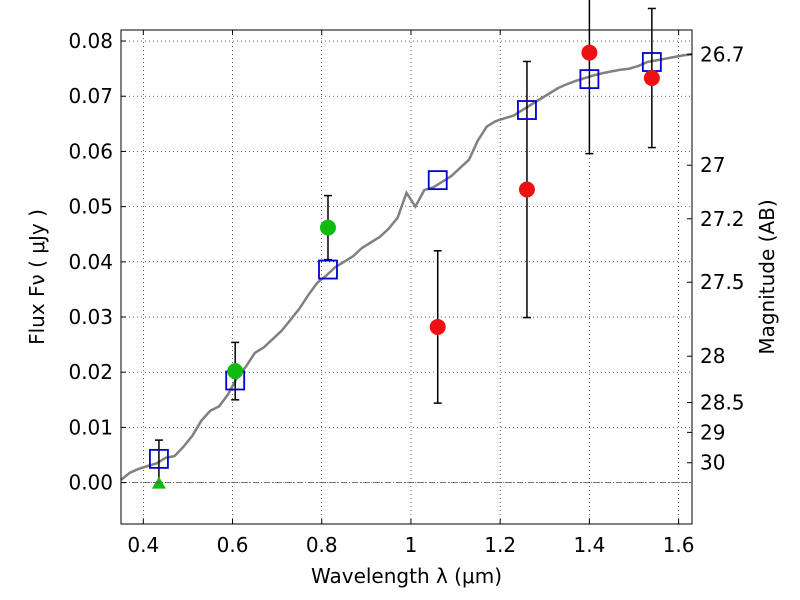 This screenshot has height=600, width=800. What do you see at coordinates (90, 207) in the screenshot?
I see `y-tick-label: 0.05` at bounding box center [90, 207].